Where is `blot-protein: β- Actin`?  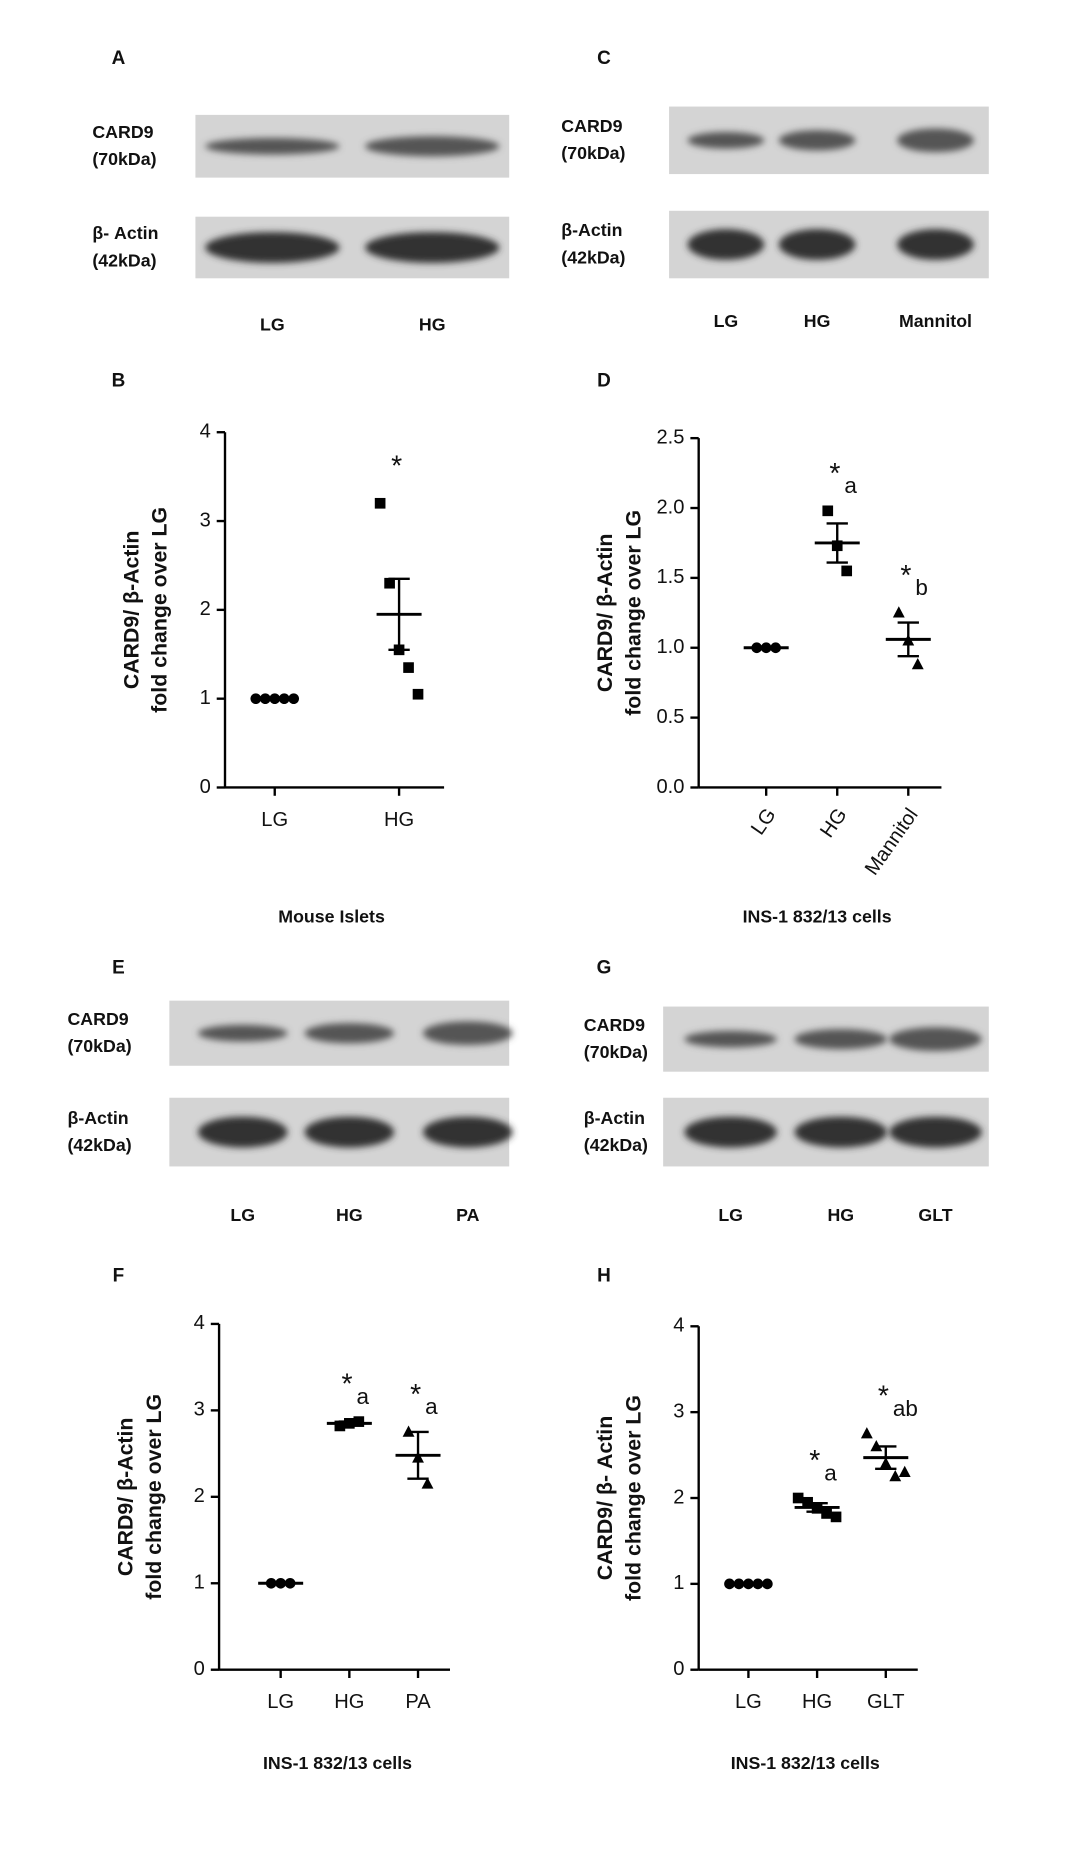 blot-protein: β- Actin is located at coordinates (125, 233).